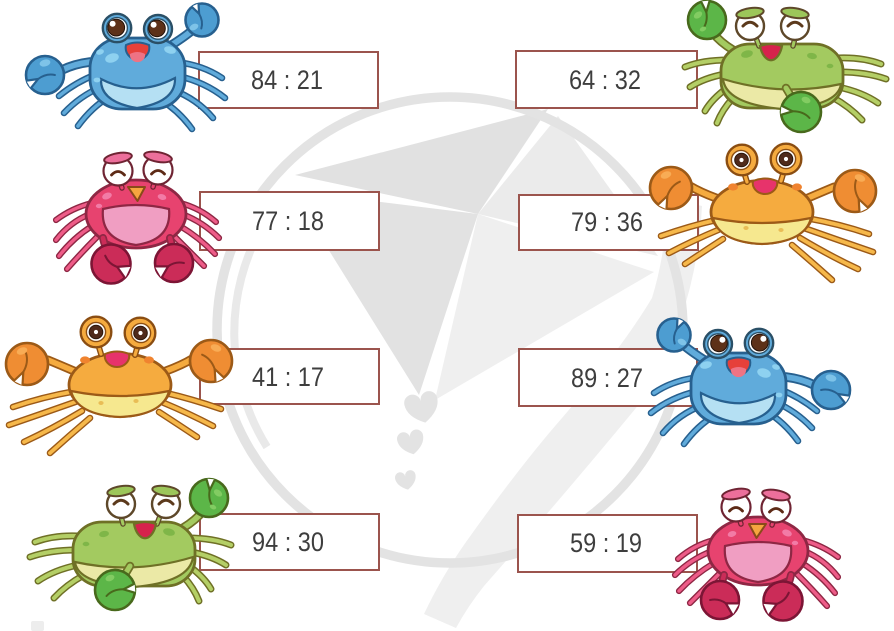 Image resolution: width=894 pixels, height=631 pixels. I want to click on svg-text: 77 : 18, so click(288, 221).